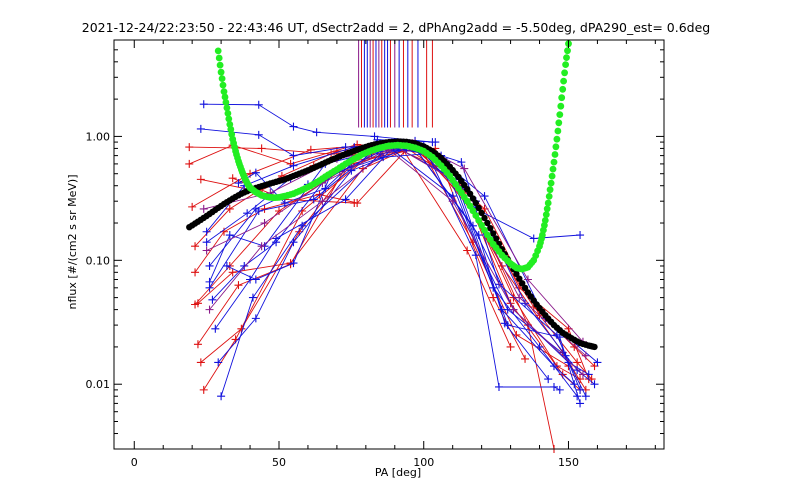 This screenshot has height=500, width=800. I want to click on x-axis-label: PA [deg], so click(398, 472).